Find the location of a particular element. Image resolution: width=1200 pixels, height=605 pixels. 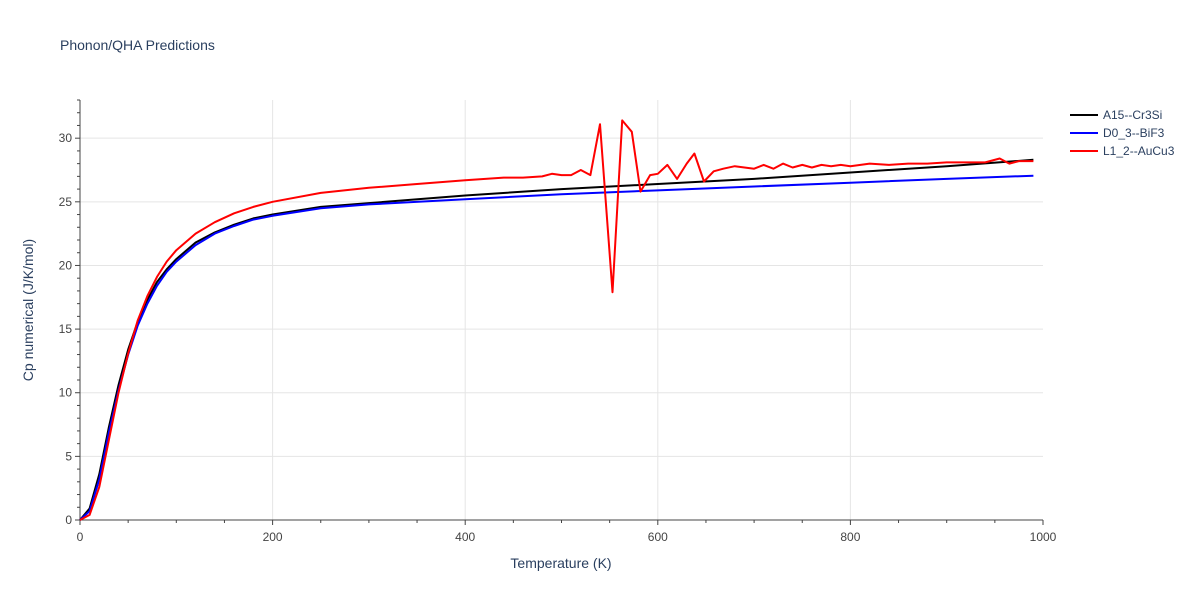

x-tick-label: 600 is located at coordinates (658, 537).